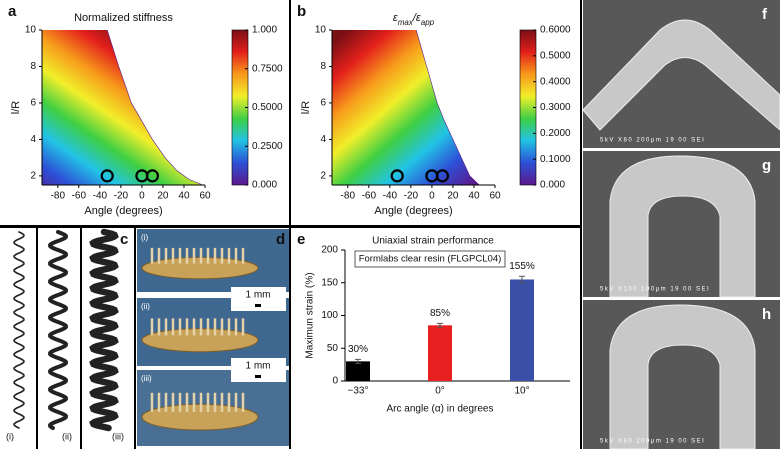 This screenshot has height=449, width=780. What do you see at coordinates (123, 18) in the screenshot?
I see `chart-title: Normalized stiffness` at bounding box center [123, 18].